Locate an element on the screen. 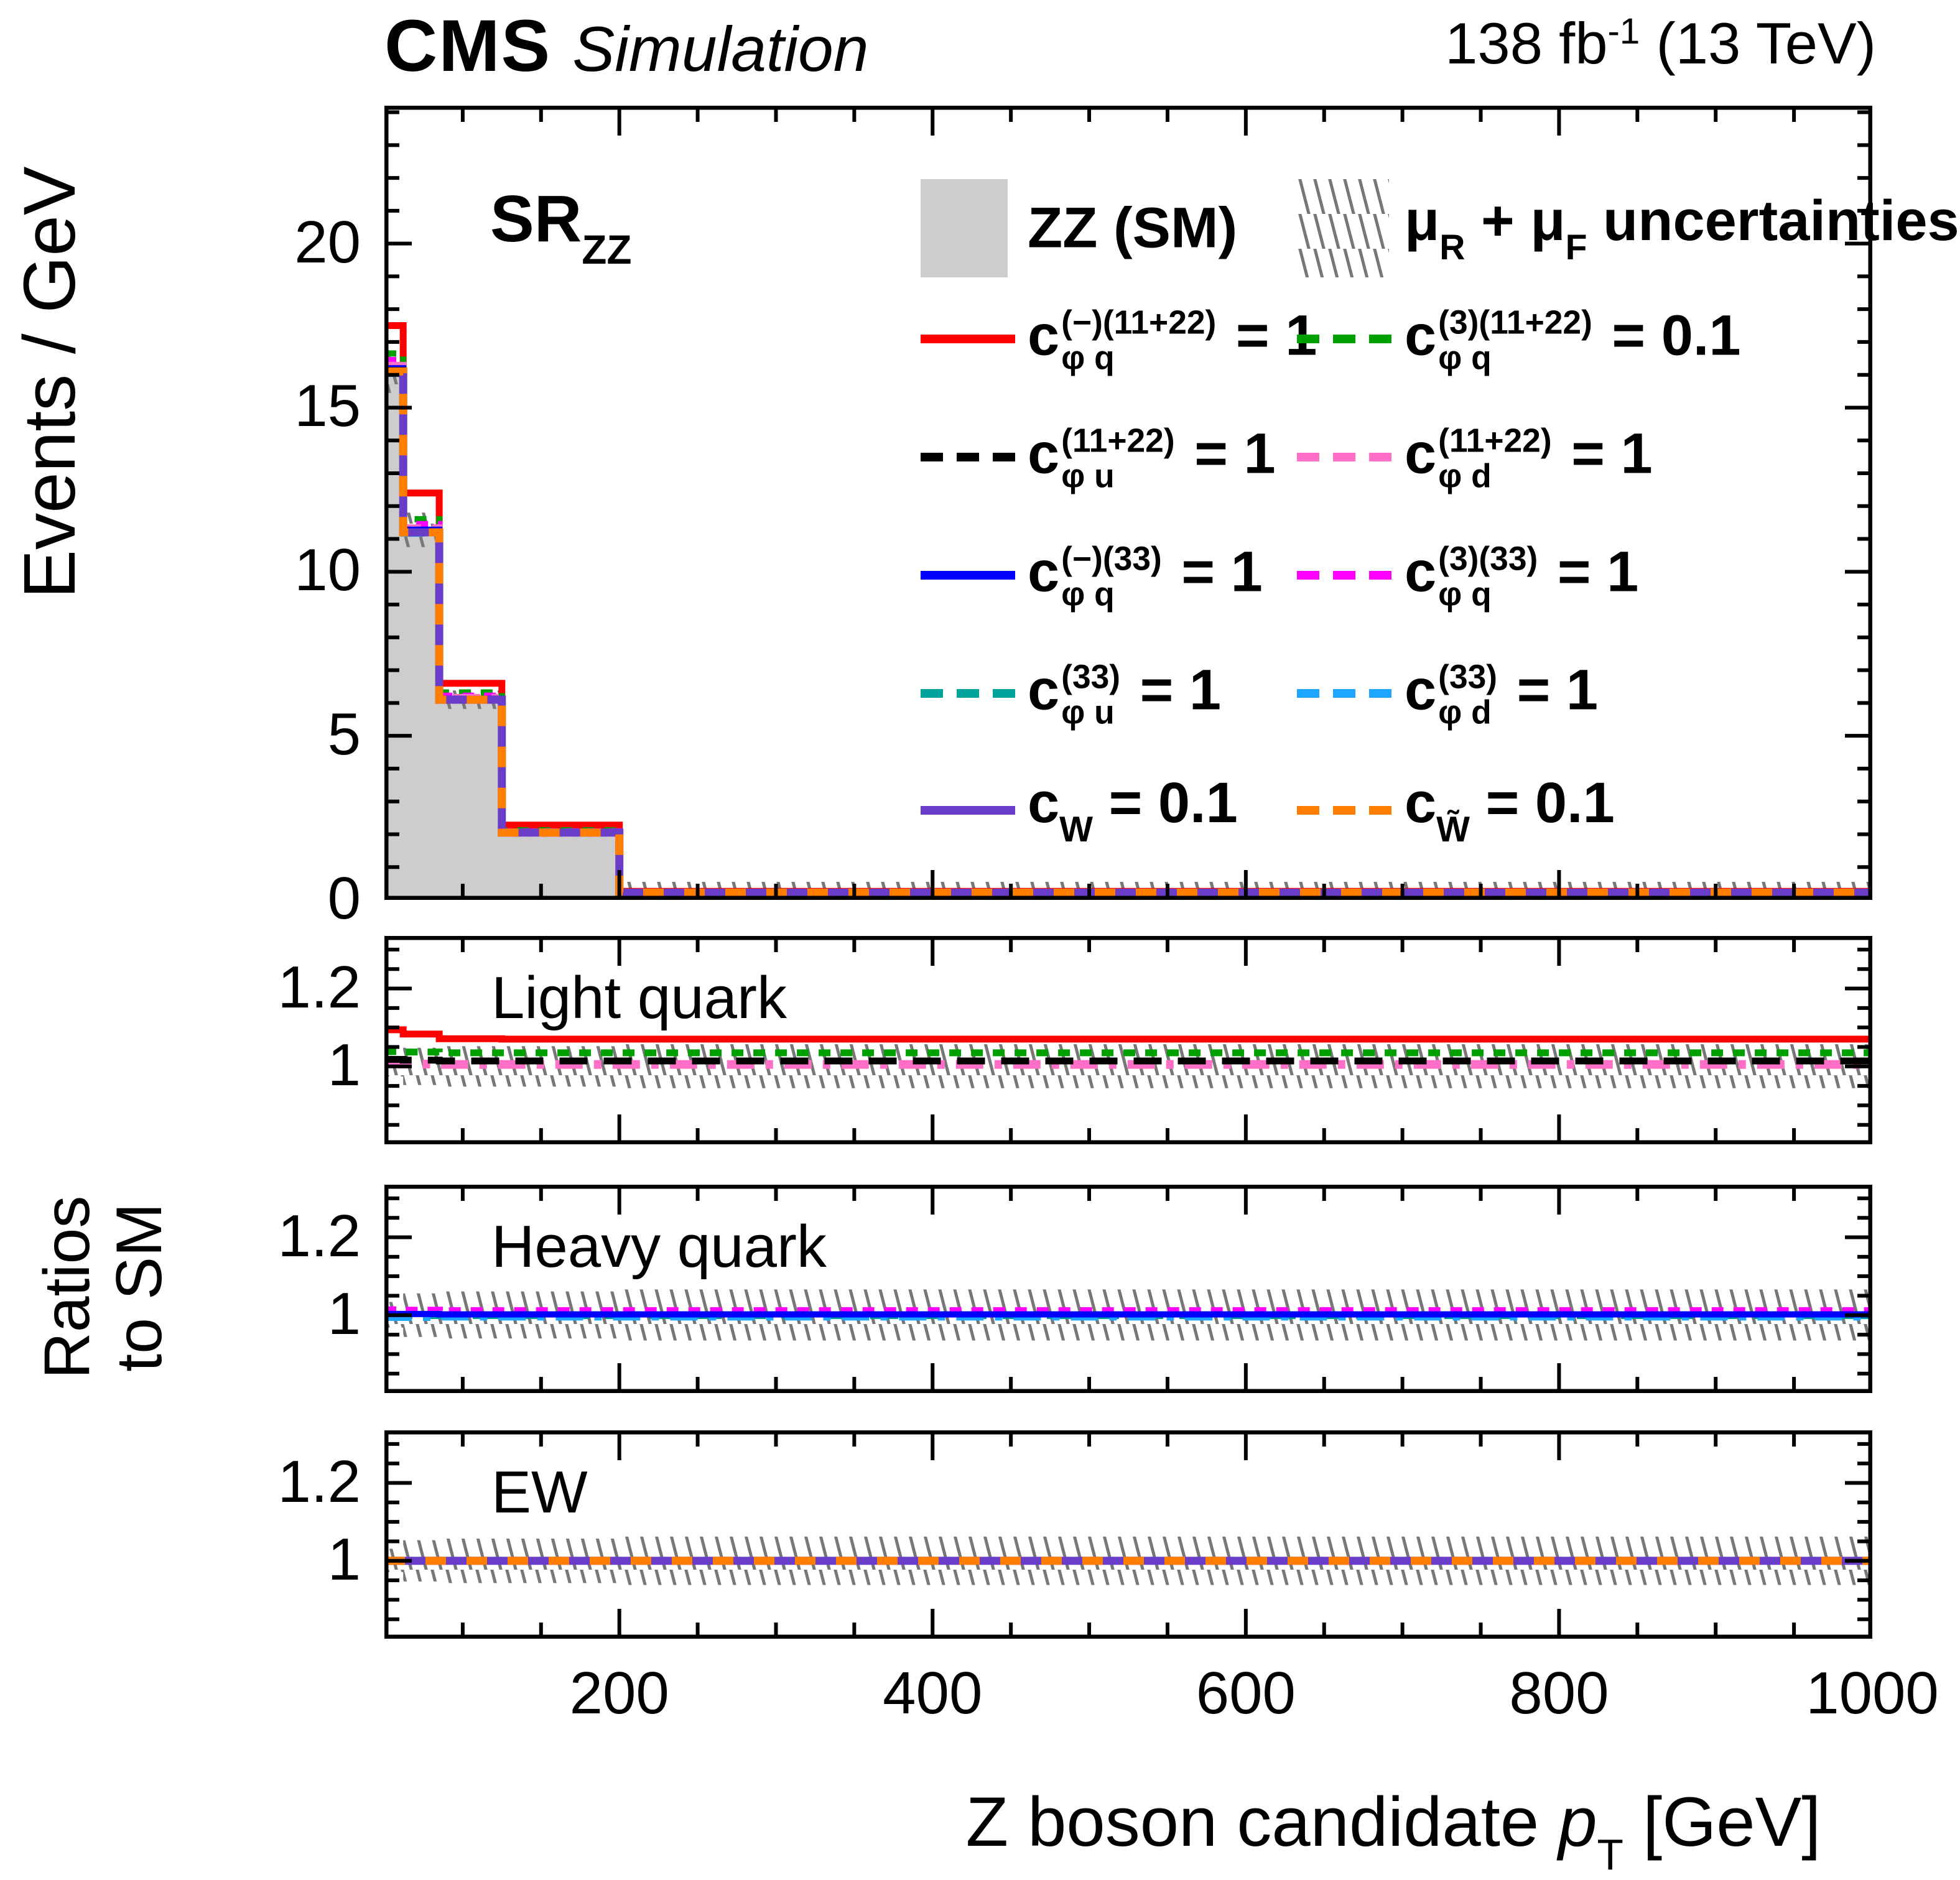 This screenshot has height=1880, width=1960. legend-label-uncertainties: μR + μF uncertainties is located at coordinates (1682, 228).